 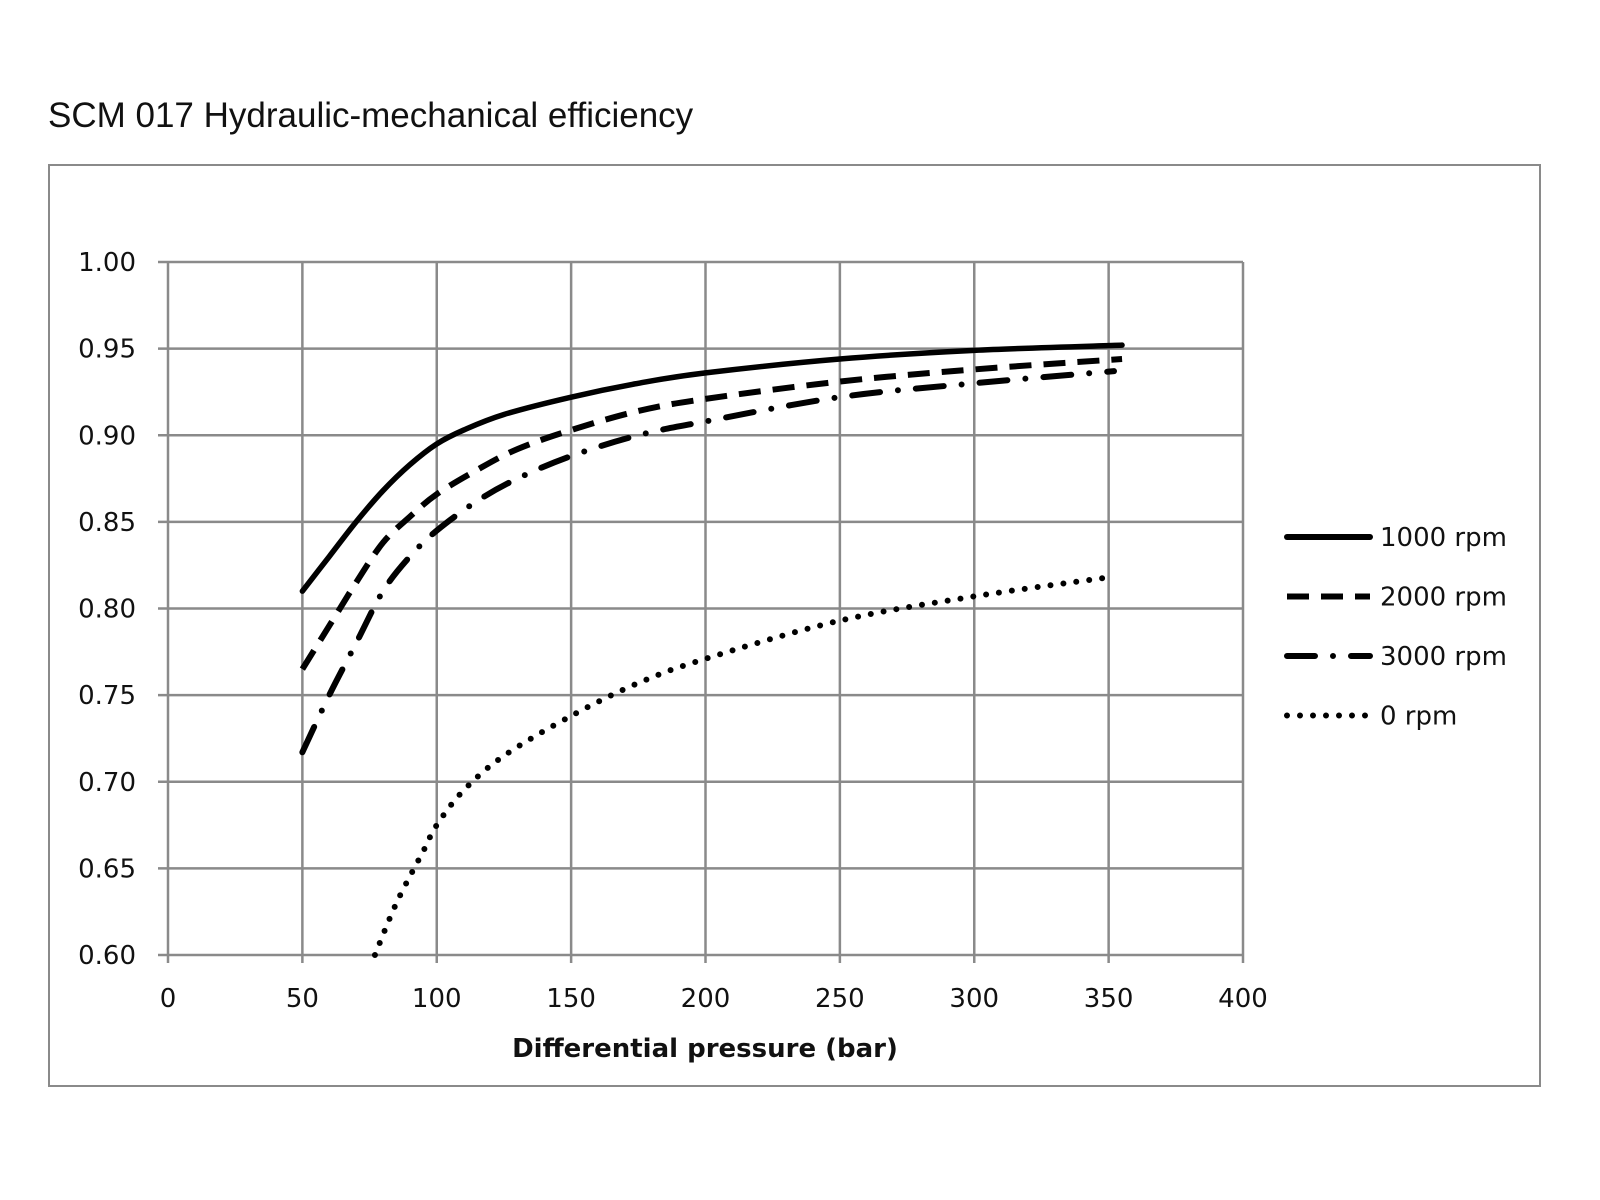 What do you see at coordinates (741, 766) in the screenshot?
I see `series-line-0-rpm` at bounding box center [741, 766].